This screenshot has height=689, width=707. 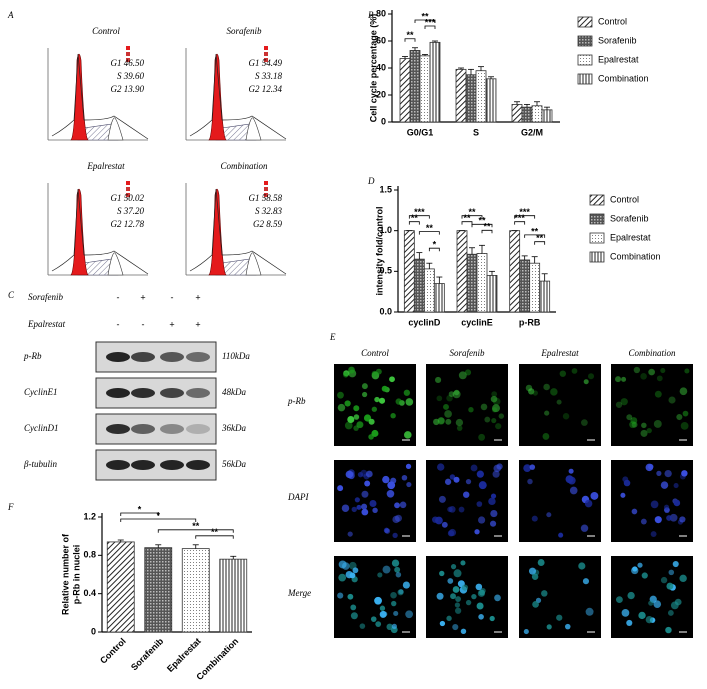 What do you see at coordinates (118, 324) in the screenshot?
I see `treatment-sign: -` at bounding box center [118, 324].